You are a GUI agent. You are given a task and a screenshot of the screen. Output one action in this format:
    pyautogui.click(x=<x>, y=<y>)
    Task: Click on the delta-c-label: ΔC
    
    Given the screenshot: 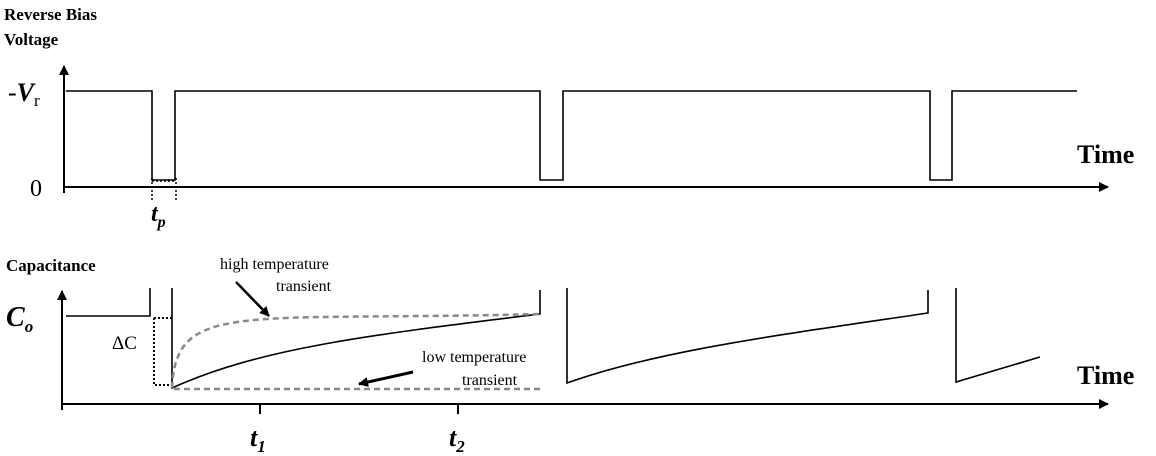 What is the action you would take?
    pyautogui.click(x=124, y=343)
    